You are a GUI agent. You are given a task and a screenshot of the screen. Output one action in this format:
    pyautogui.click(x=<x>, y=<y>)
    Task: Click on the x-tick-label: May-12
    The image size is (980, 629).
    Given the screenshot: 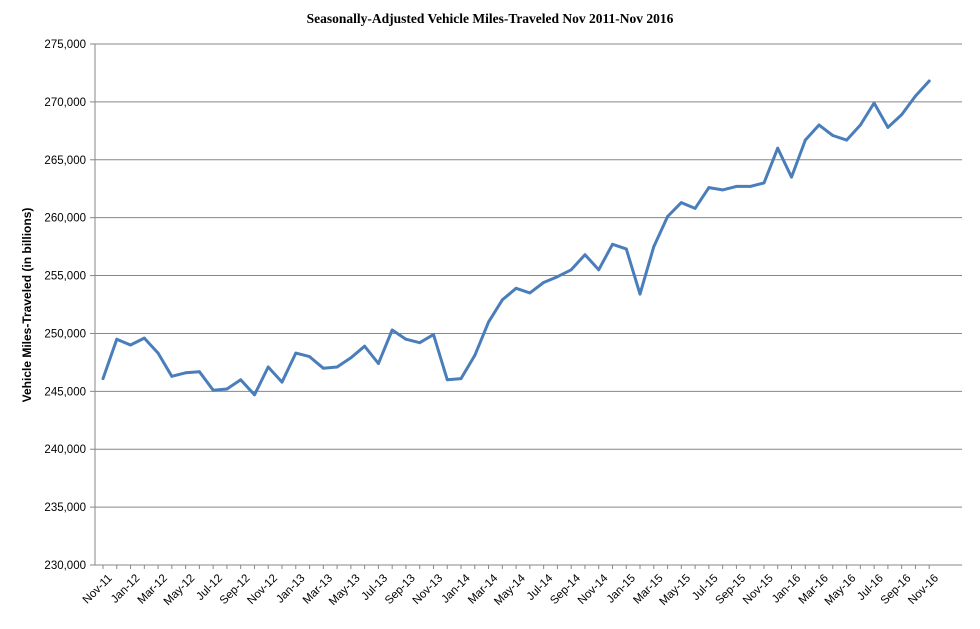 What is the action you would take?
    pyautogui.click(x=180, y=590)
    